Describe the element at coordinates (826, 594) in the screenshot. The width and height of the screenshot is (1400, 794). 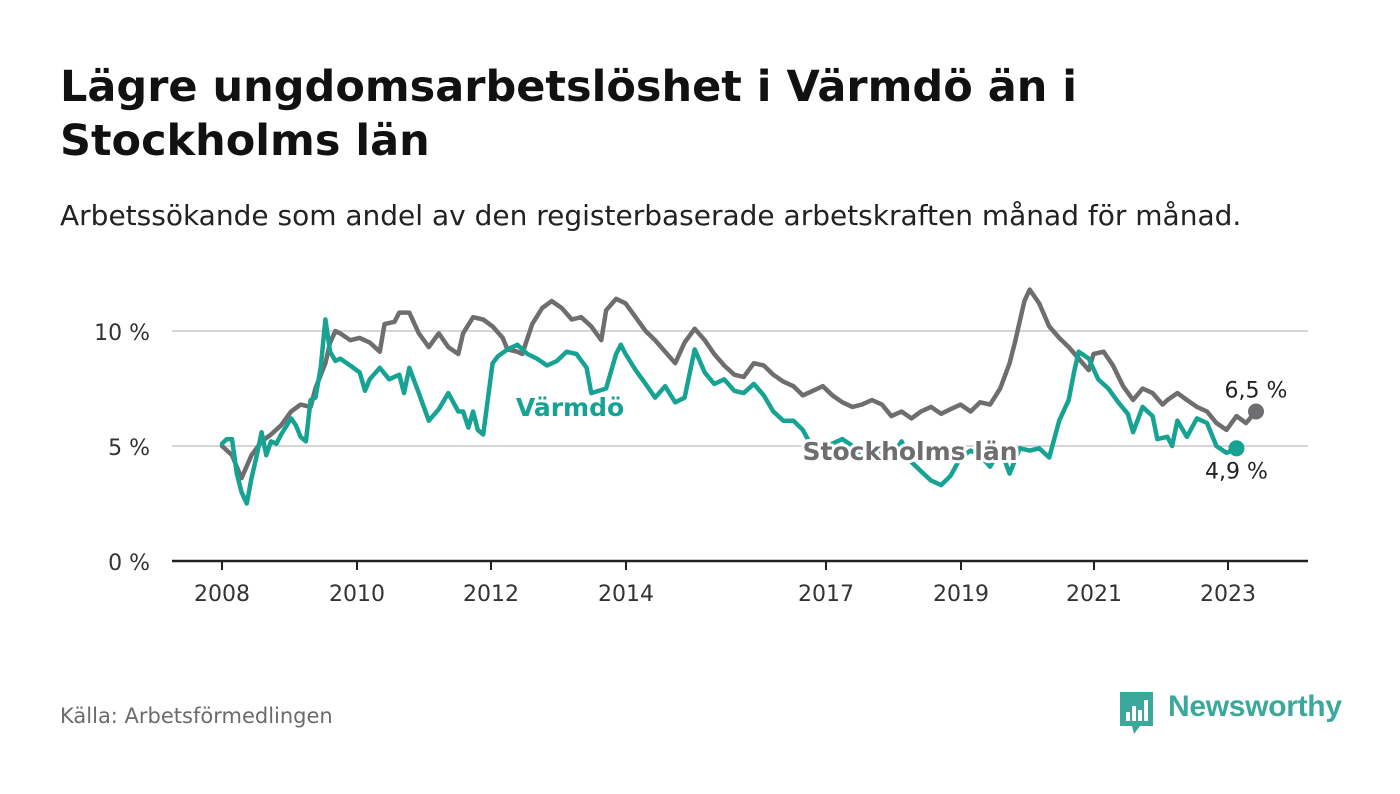
I see `x-tick-label: 2017` at that location.